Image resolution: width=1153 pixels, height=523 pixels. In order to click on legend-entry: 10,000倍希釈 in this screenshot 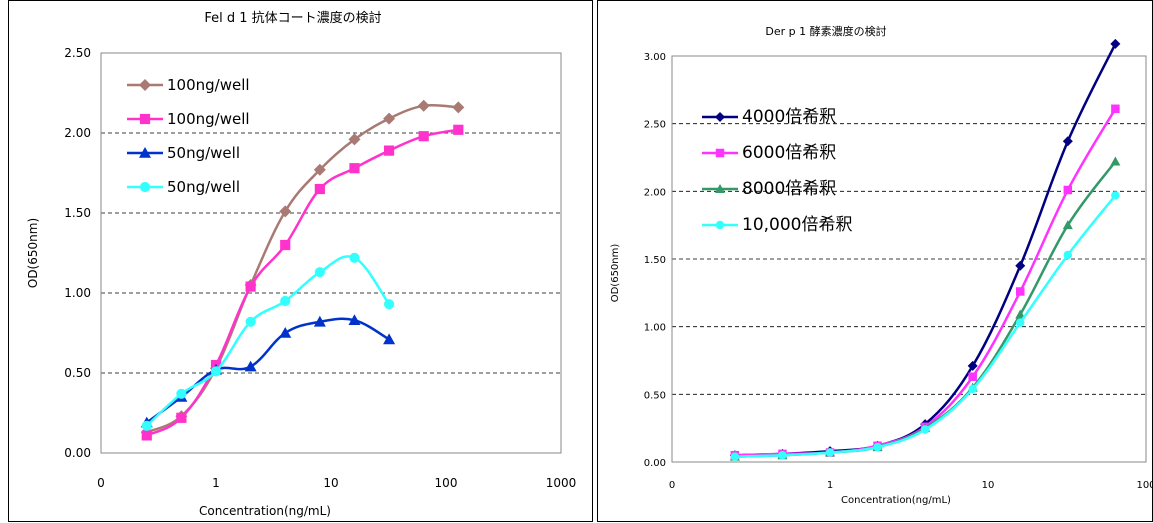, I will do `click(777, 225)`.